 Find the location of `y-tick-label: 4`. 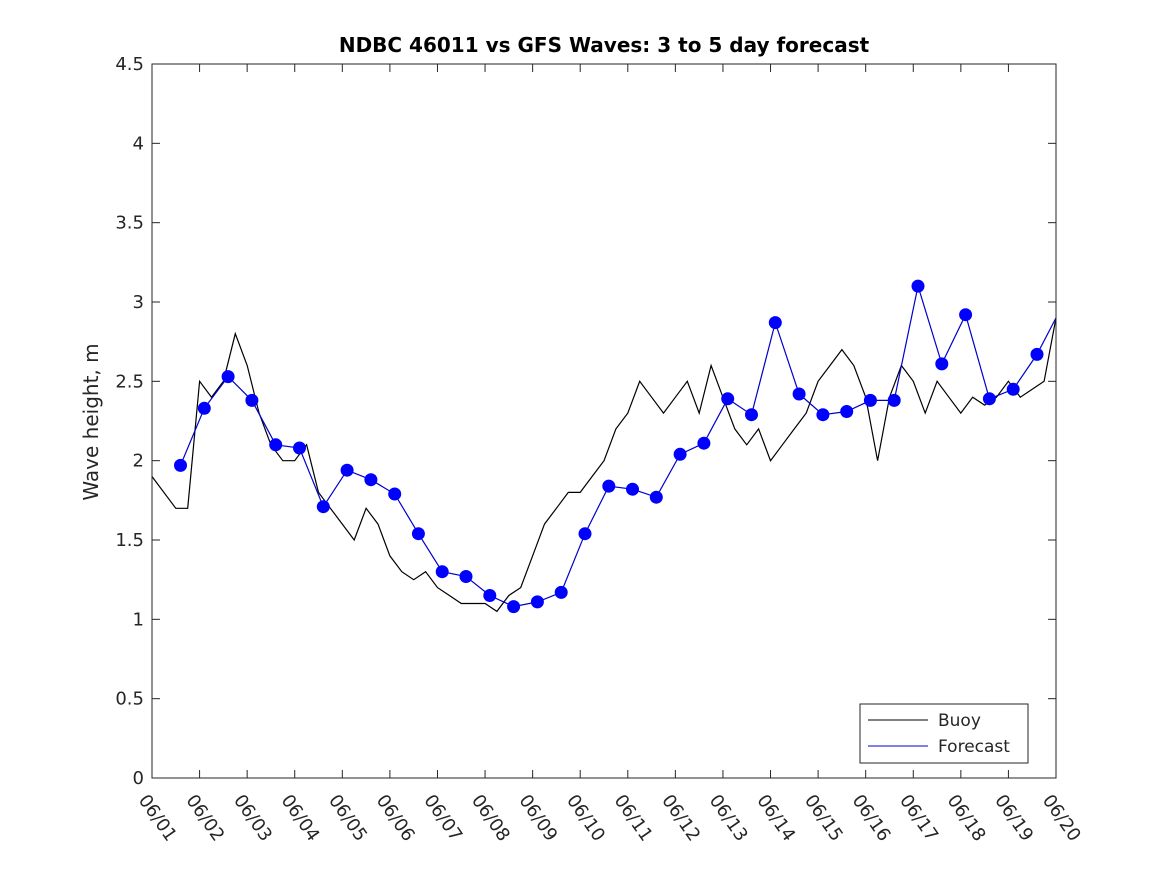

y-tick-label: 4 is located at coordinates (138, 143).